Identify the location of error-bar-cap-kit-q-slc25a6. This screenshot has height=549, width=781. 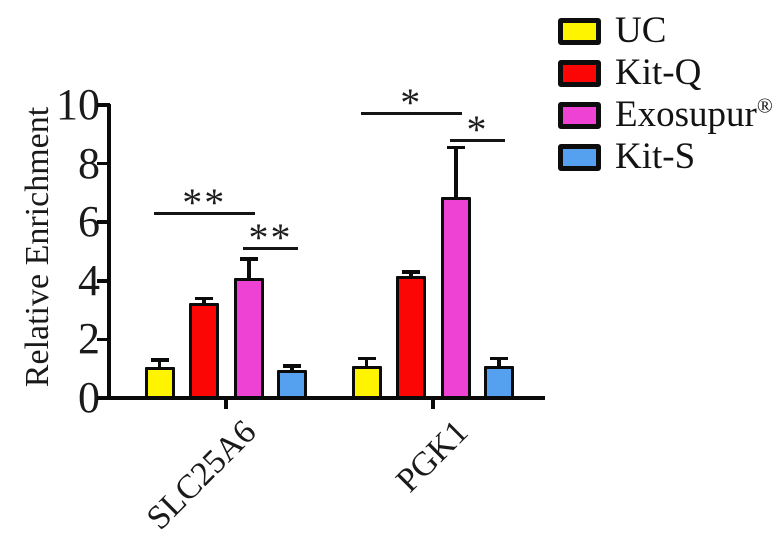
(204, 298).